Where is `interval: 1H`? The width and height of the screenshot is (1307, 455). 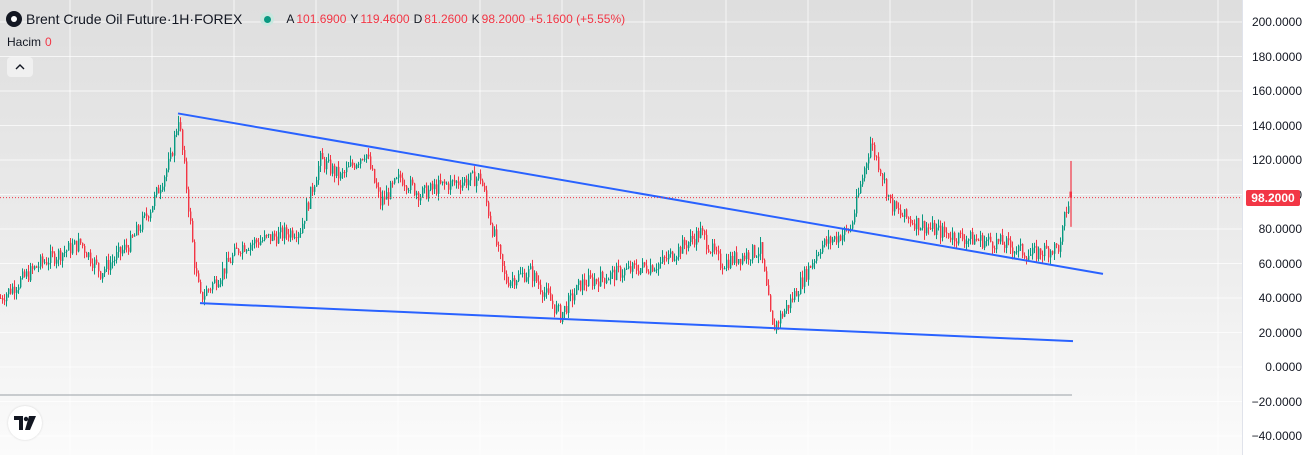
interval: 1H is located at coordinates (180, 19).